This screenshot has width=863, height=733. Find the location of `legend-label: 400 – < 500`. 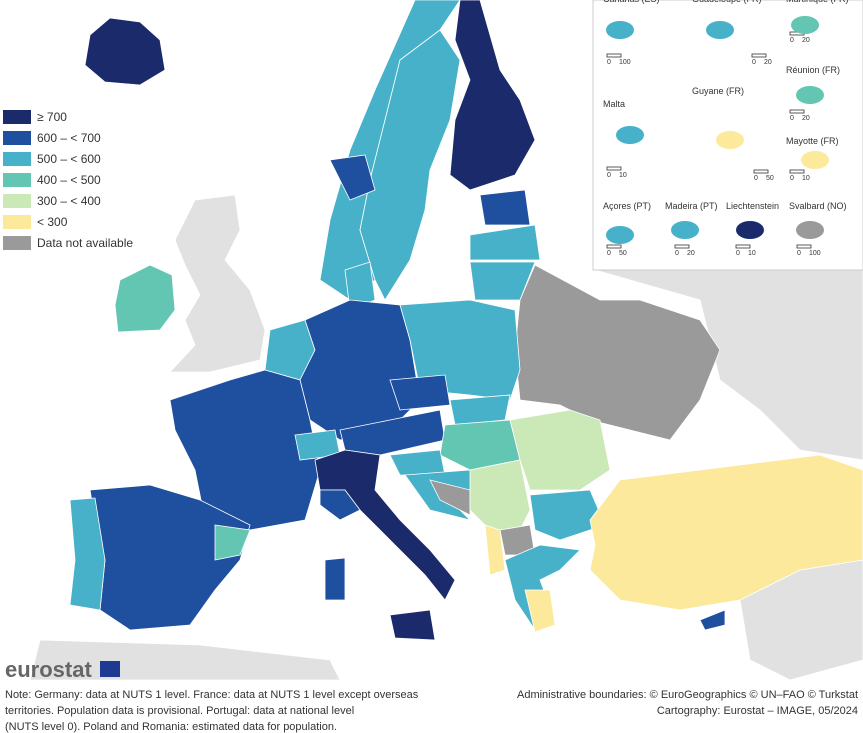

legend-label: 400 – < 500 is located at coordinates (69, 180).